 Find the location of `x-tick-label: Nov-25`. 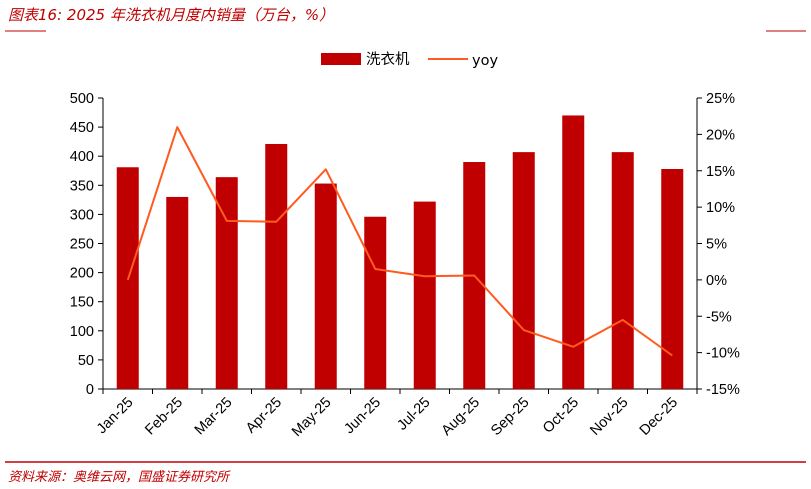

x-tick-label: Nov-25 is located at coordinates (609, 417).